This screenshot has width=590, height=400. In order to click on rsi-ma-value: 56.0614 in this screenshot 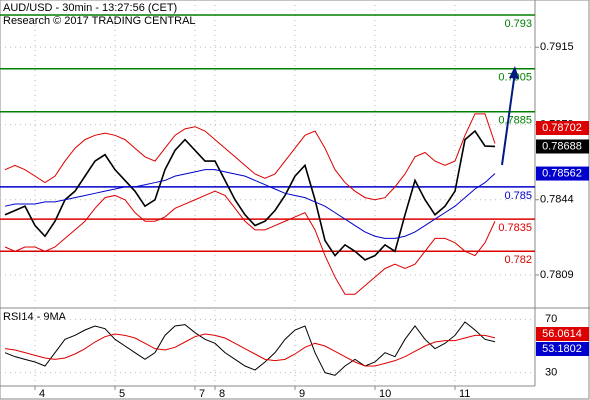, I will do `click(562, 334)`.